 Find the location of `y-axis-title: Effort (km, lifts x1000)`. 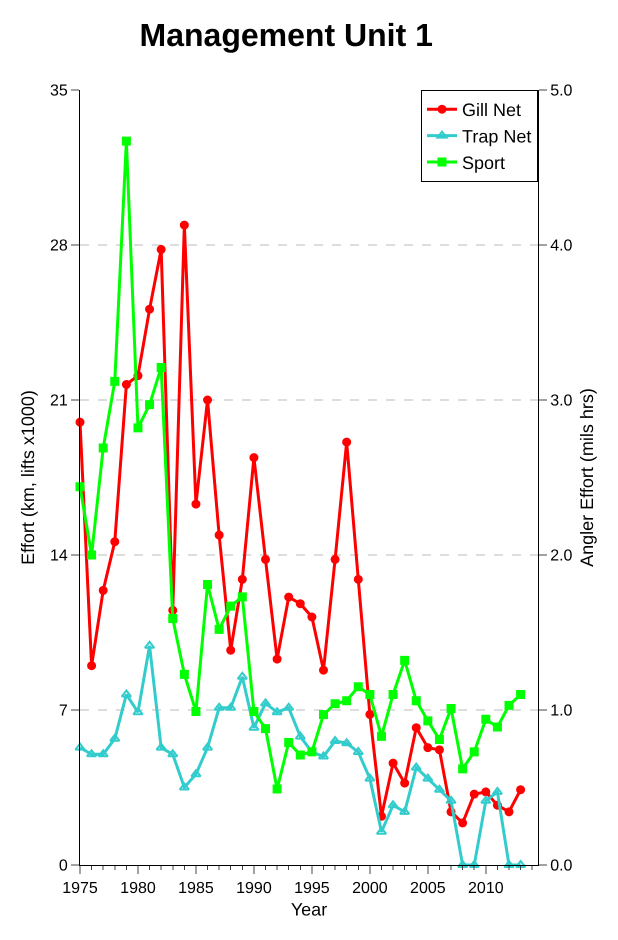

y-axis-title: Effort (km, lifts x1000) is located at coordinates (28, 477).